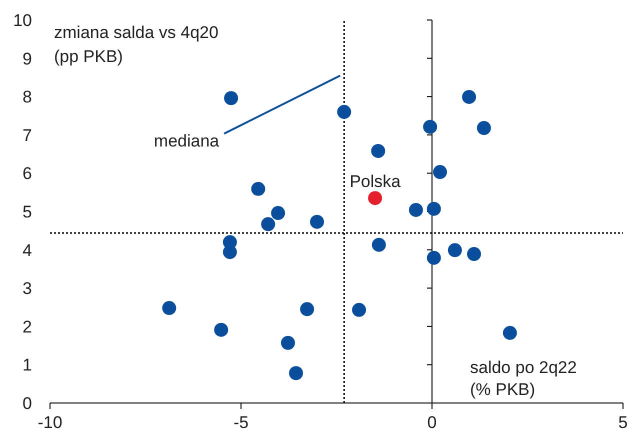  Describe the element at coordinates (22, 20) in the screenshot. I see `y-tick-label: 10` at that location.